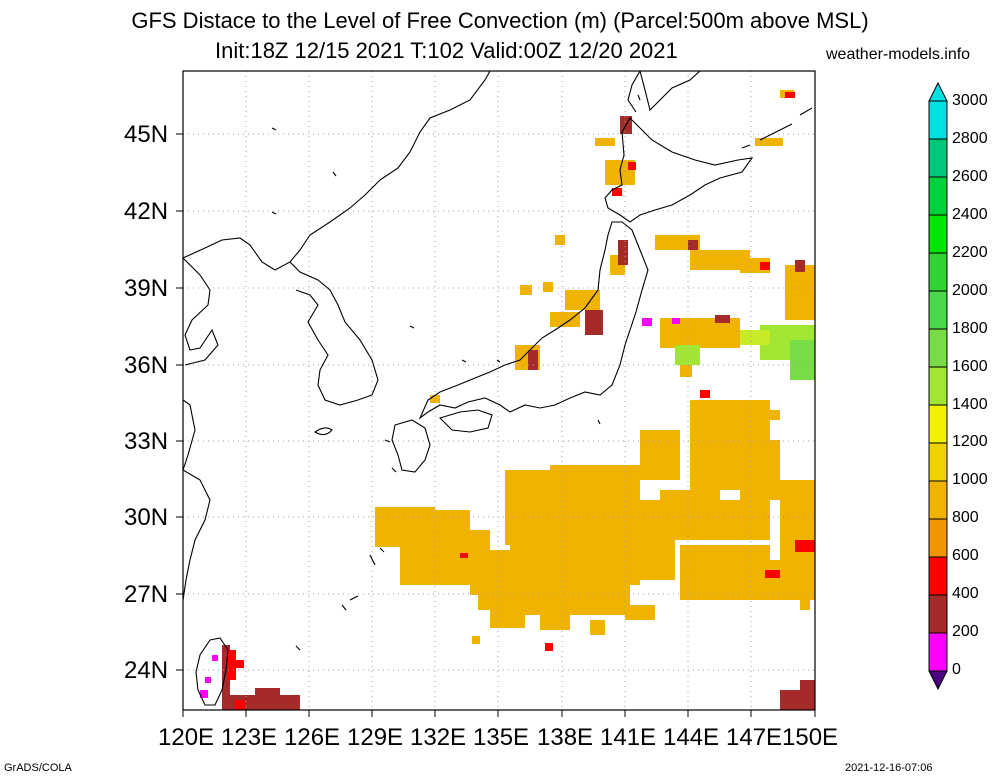  Describe the element at coordinates (965, 593) in the screenshot. I see `colorbar-label-400: 400` at that location.